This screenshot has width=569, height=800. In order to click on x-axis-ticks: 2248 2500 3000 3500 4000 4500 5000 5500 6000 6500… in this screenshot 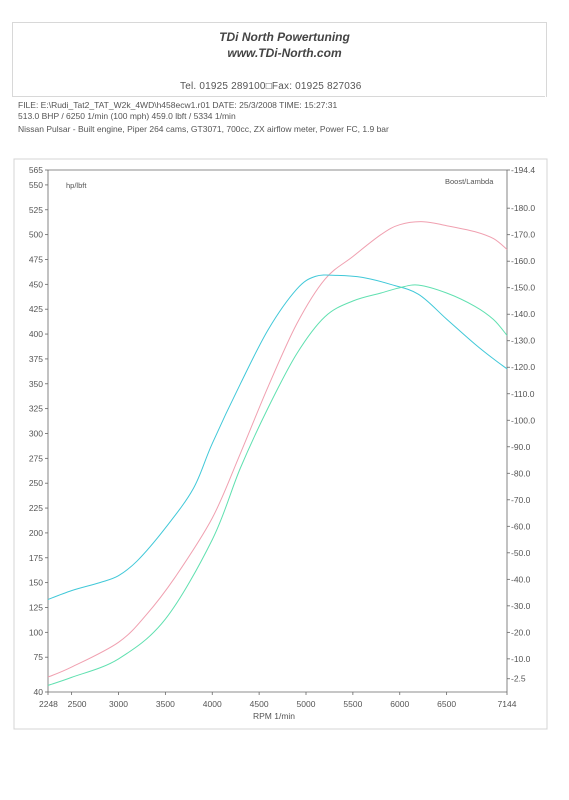, I will do `click(278, 700)`.